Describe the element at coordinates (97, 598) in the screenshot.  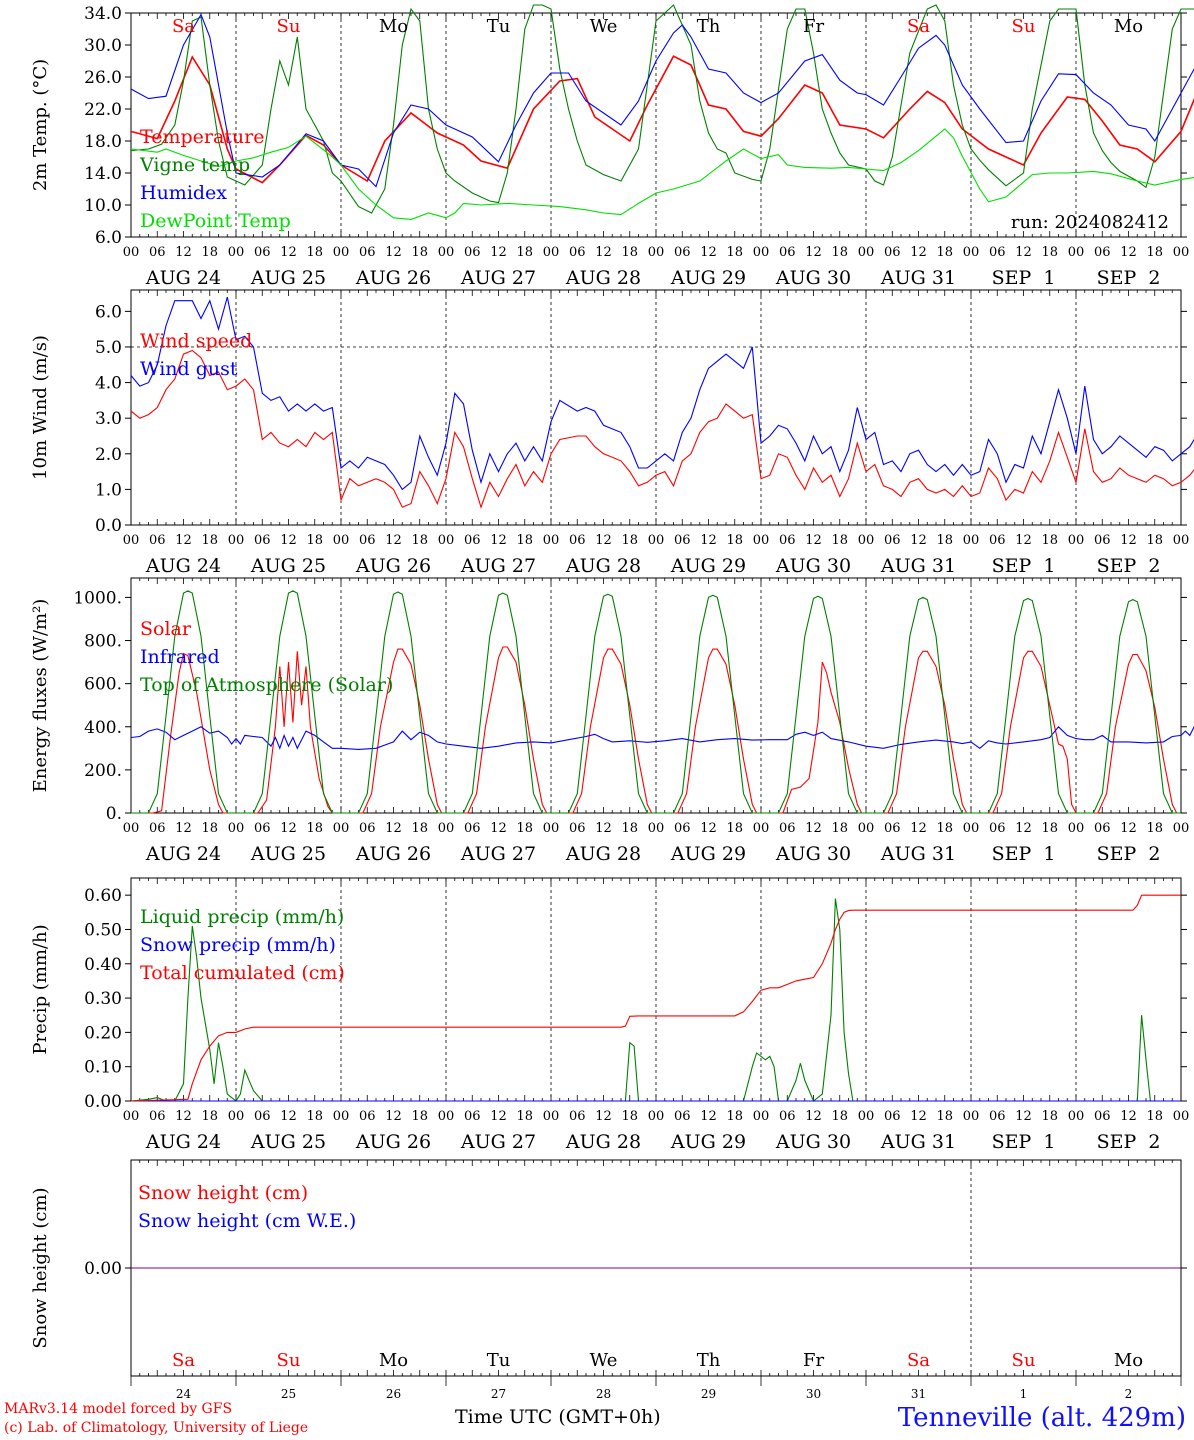
I see `y-tick-label: 1000.` at that location.